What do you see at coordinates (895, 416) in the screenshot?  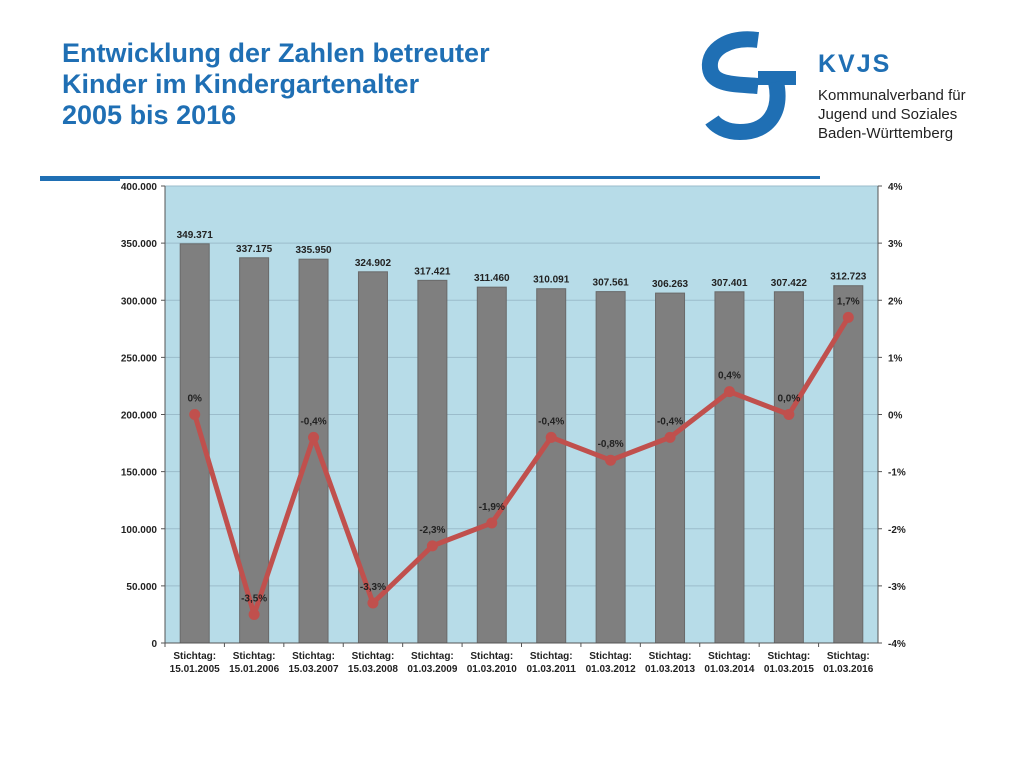 I see `y-right-tick-label: 0%` at bounding box center [895, 416].